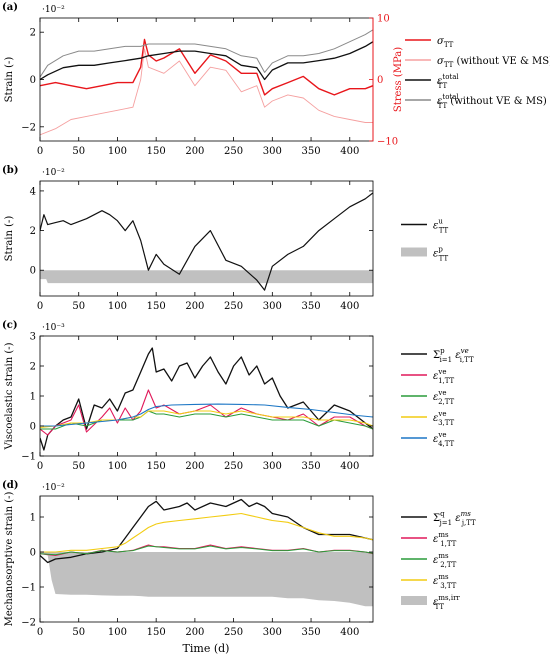 Image resolution: width=550 pixels, height=657 pixels. What do you see at coordinates (445, 581) in the screenshot?
I see `legend-label: εms 3,TT` at bounding box center [445, 581].